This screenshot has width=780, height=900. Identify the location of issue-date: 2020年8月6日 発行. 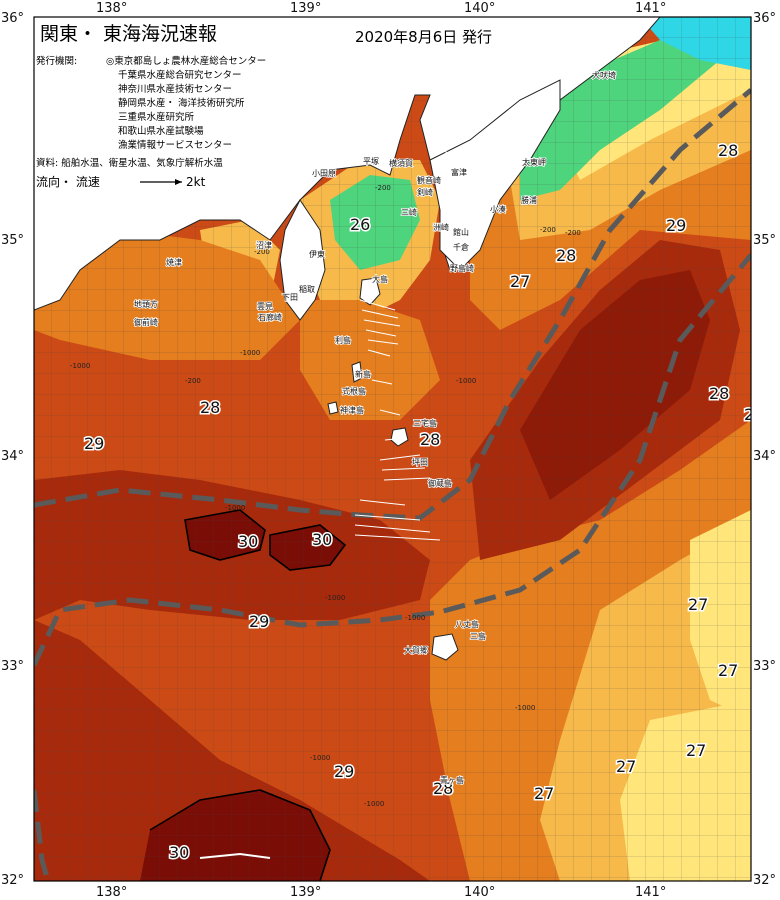
(423, 37).